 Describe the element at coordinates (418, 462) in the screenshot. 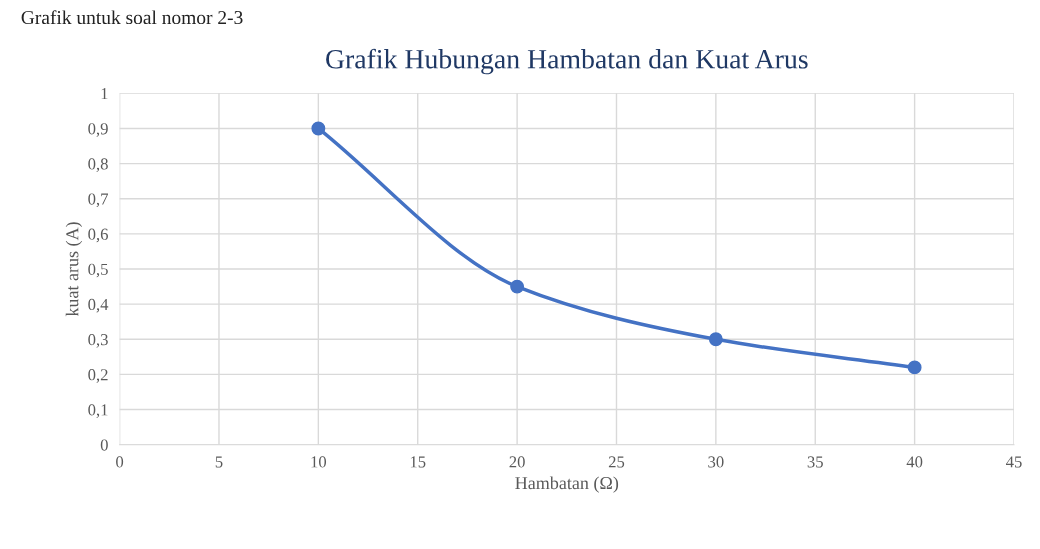

I see `x-tick-label: 15` at that location.